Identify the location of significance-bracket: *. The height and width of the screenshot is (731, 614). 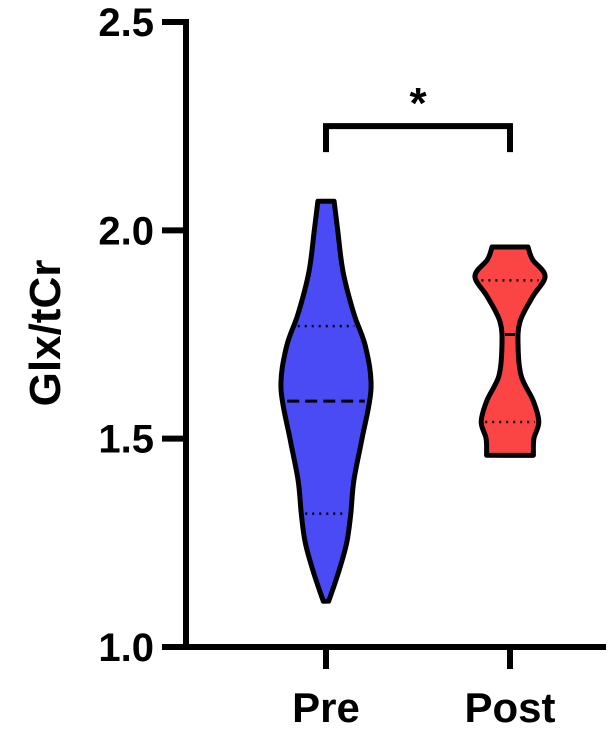
(418, 116).